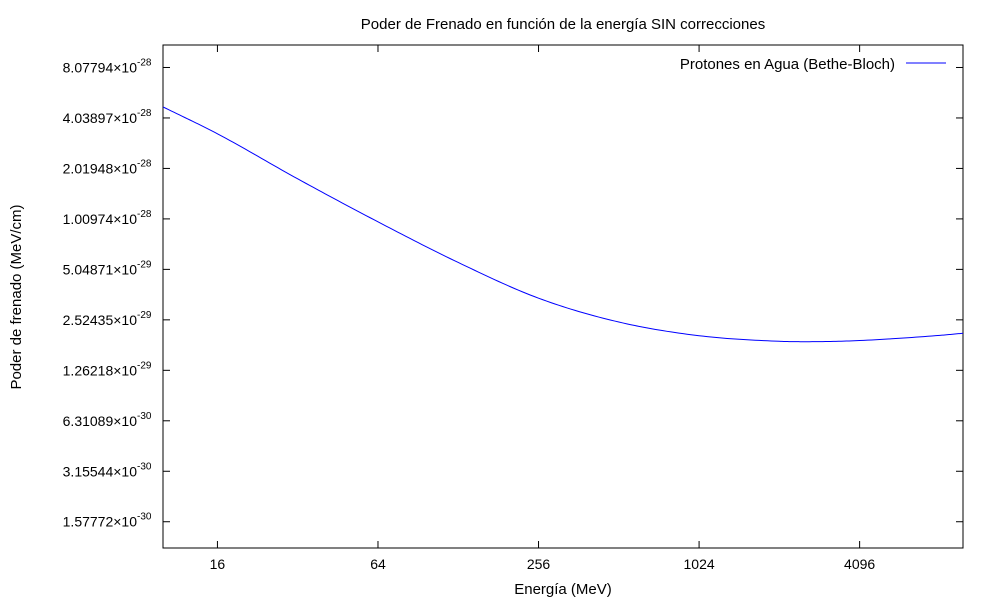 The width and height of the screenshot is (1000, 600). I want to click on y-tick-label: 1.26218×10, so click(100, 370).